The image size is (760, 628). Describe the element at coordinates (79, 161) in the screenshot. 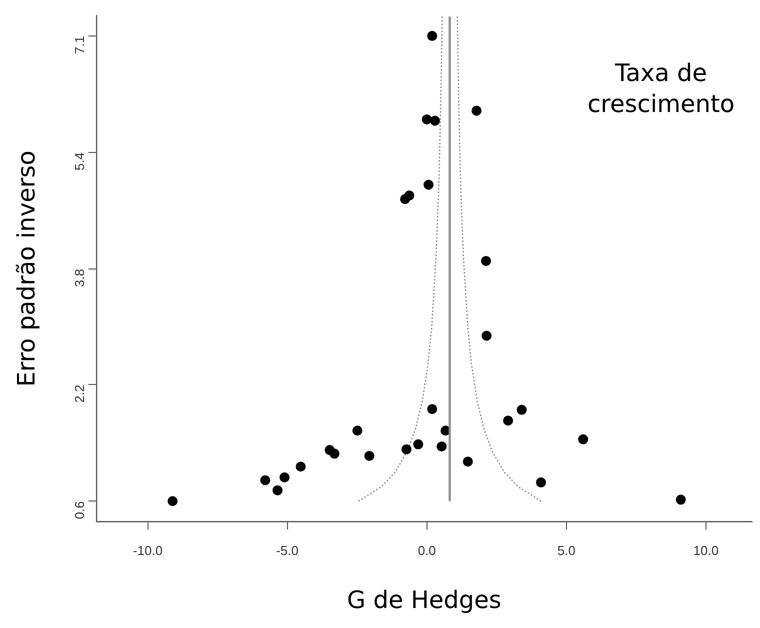

I see `y-tick-label: 5.4` at that location.